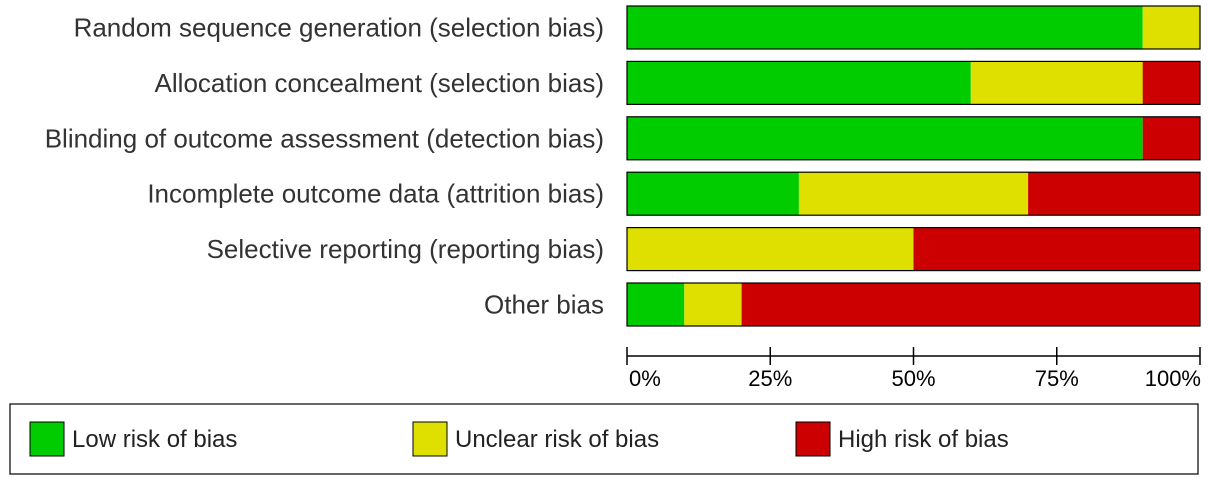  What do you see at coordinates (405, 249) in the screenshot?
I see `row-label: Selective reporting (reporting bias)` at bounding box center [405, 249].